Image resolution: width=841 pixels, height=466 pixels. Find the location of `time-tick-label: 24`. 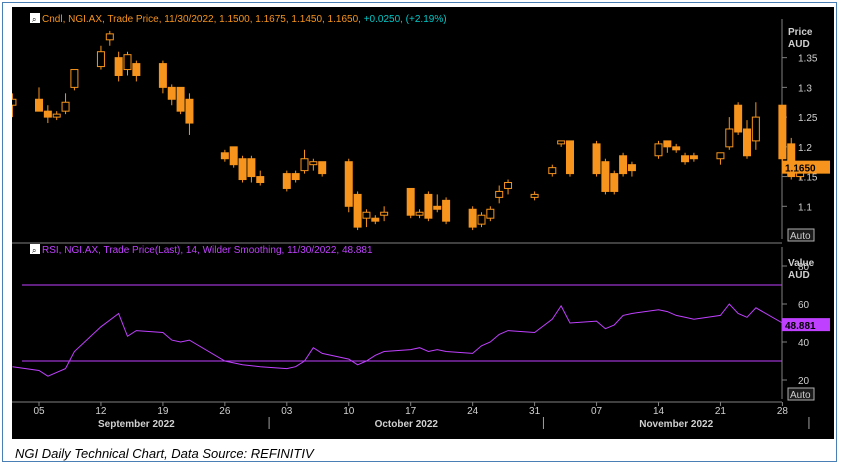

time-tick-label: 24 is located at coordinates (473, 411).